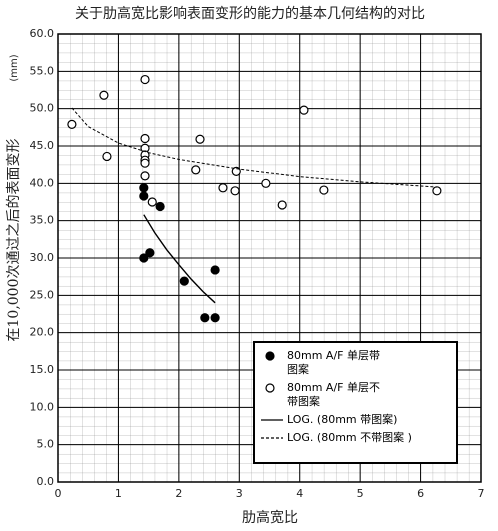 The image size is (498, 531). What do you see at coordinates (342, 419) in the screenshot?
I see `legend-label: LOG. (80mm 带图案)` at bounding box center [342, 419].